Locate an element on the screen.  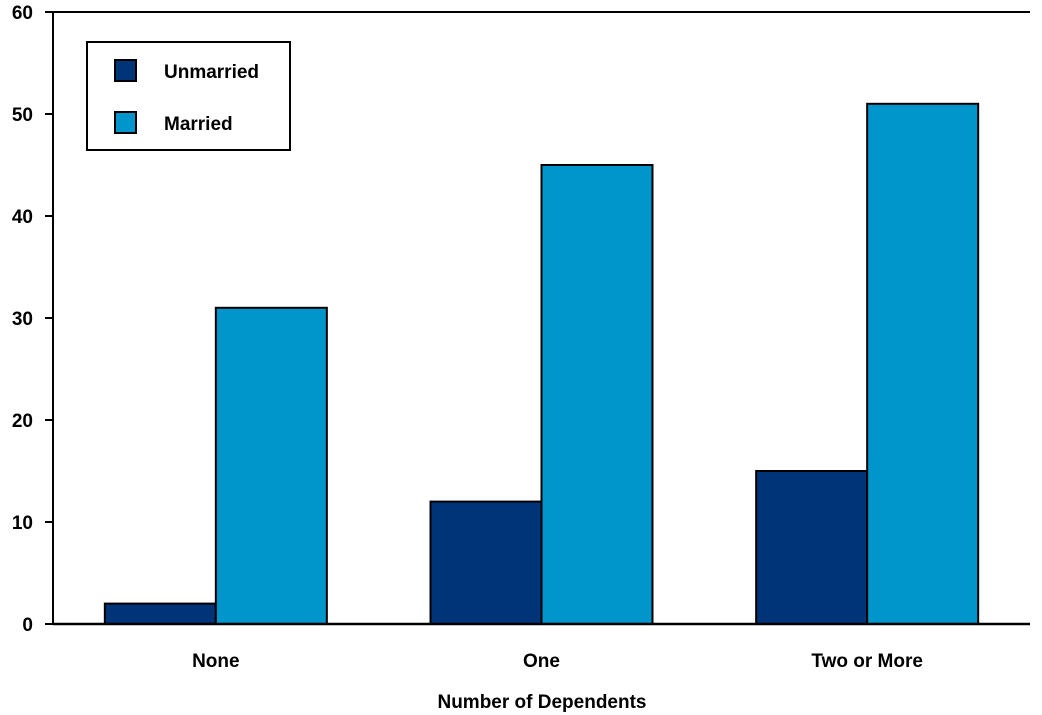
y-tick-label: 20 is located at coordinates (22, 421).